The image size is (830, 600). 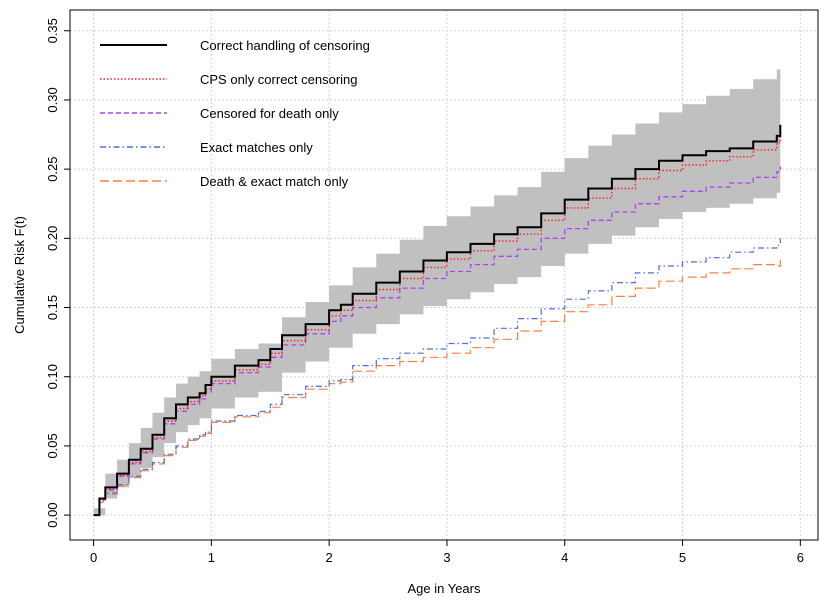 What do you see at coordinates (682, 557) in the screenshot?
I see `x-tick-label: 5` at bounding box center [682, 557].